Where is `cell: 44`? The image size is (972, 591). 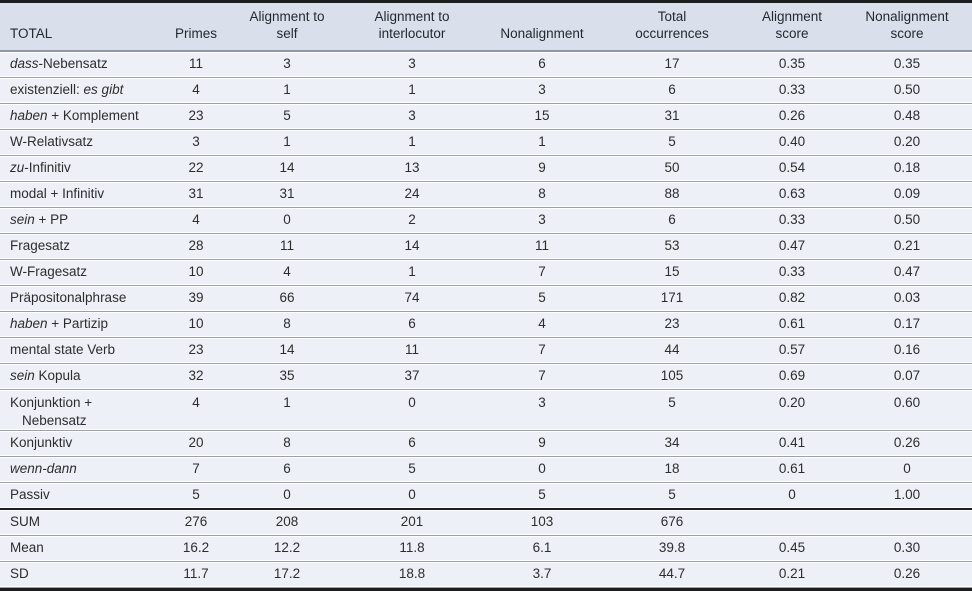 cell: 44 is located at coordinates (672, 349).